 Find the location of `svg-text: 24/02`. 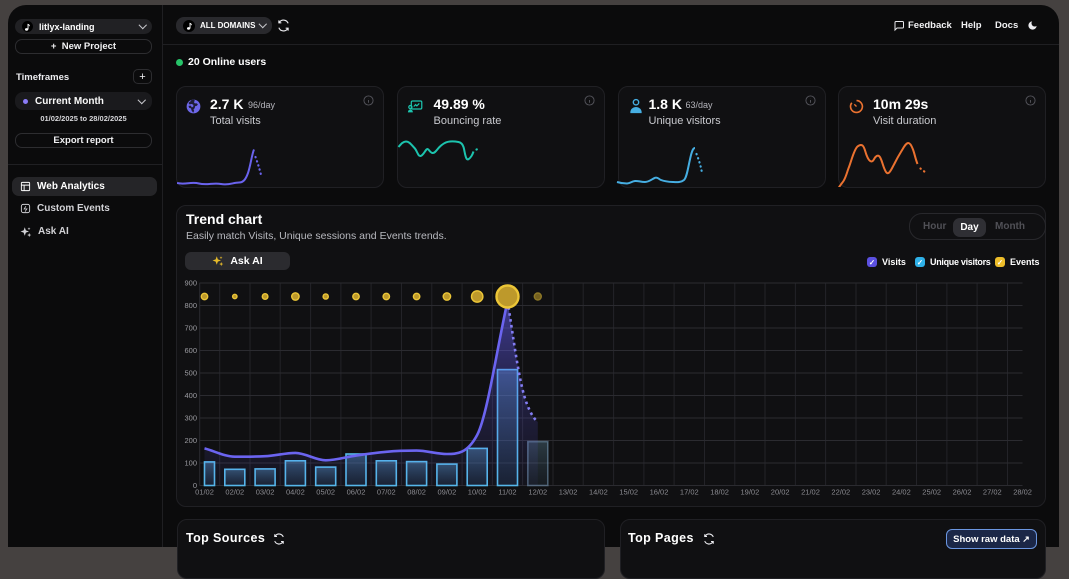

svg-text: 24/02 is located at coordinates (901, 492).